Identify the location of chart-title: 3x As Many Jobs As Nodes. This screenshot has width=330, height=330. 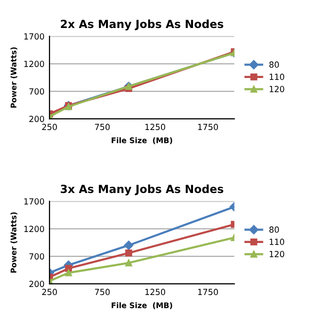
(142, 190).